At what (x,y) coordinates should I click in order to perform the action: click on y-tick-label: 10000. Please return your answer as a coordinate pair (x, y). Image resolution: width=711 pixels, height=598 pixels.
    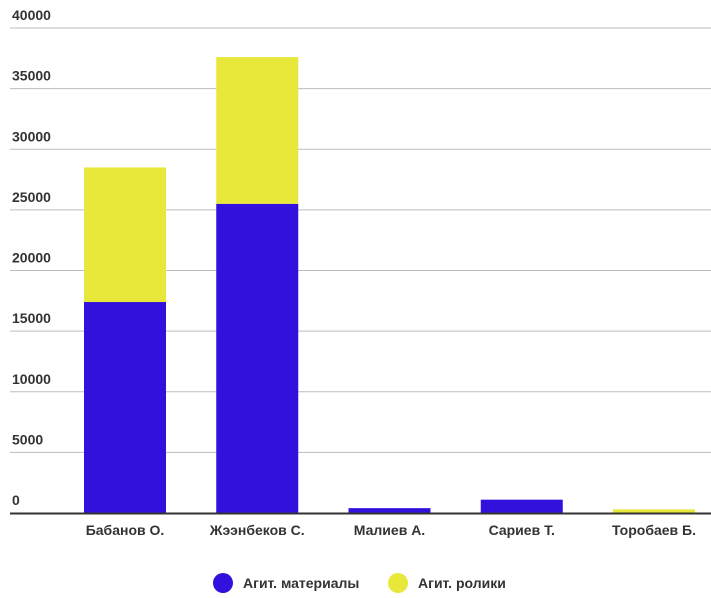
    Looking at the image, I should click on (31, 379).